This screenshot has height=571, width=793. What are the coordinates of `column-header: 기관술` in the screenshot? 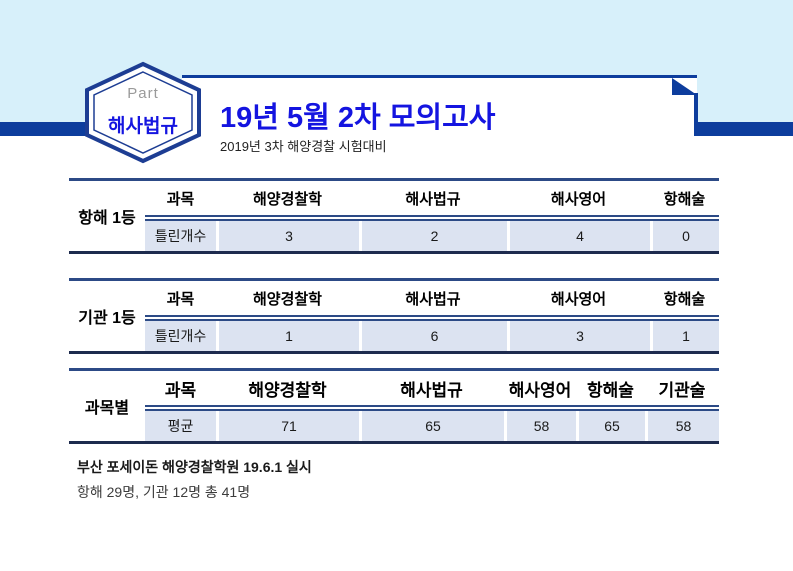 It's located at (682, 388).